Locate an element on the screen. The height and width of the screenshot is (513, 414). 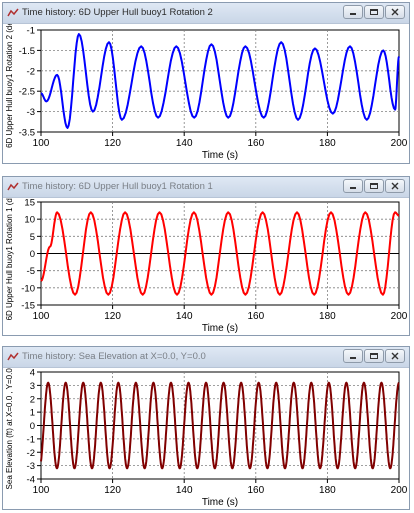
y-tick-label: -15 is located at coordinates (28, 306).